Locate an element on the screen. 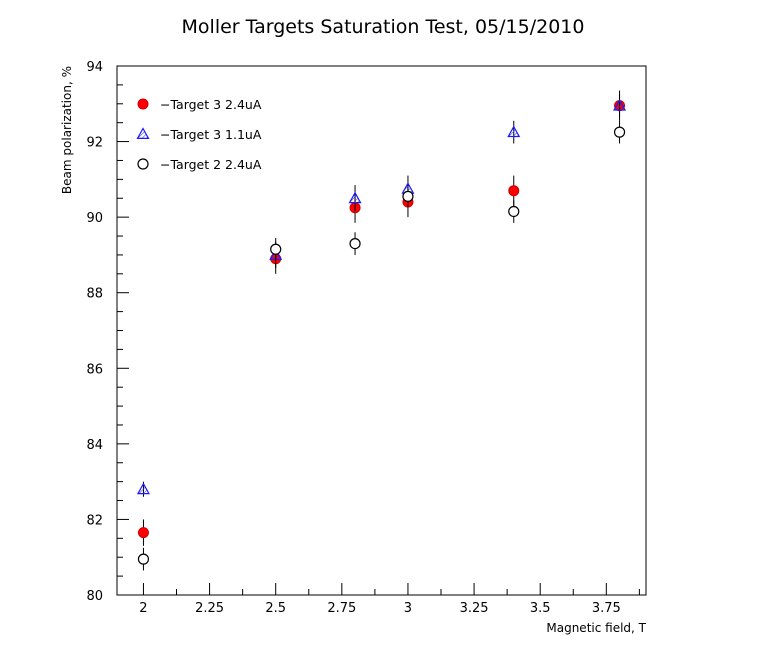  x-tick-label: 2.75 is located at coordinates (341, 608).